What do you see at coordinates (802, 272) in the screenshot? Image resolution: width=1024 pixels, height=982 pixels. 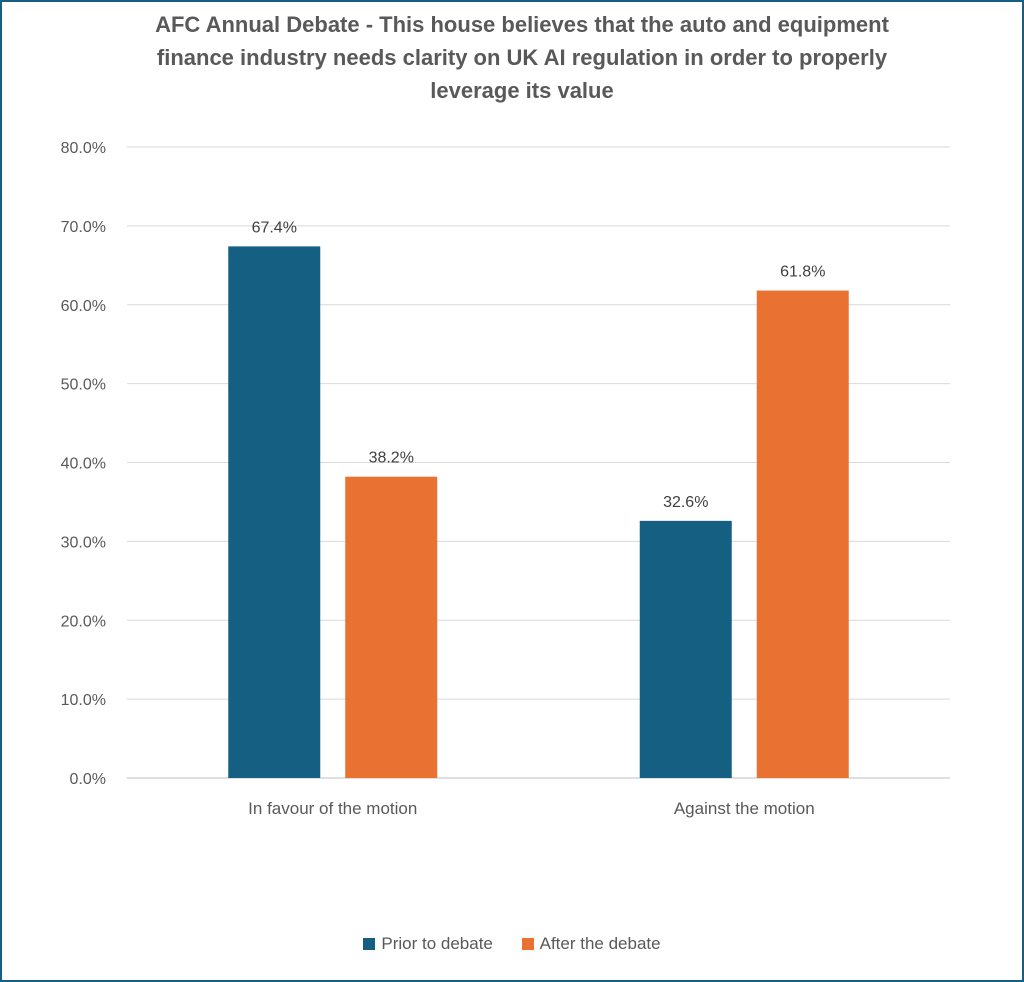 I see `data-label: 61.8%` at bounding box center [802, 272].